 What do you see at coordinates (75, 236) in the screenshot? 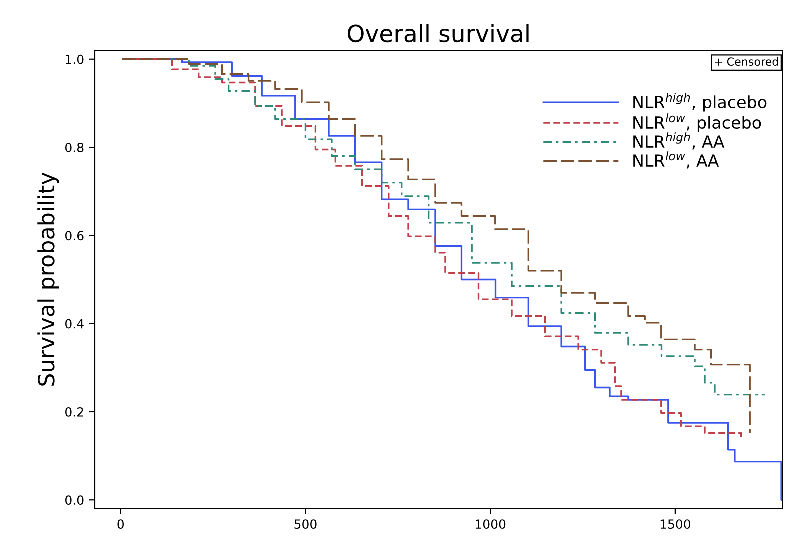
I see `y-tick-label: 0.6` at bounding box center [75, 236].